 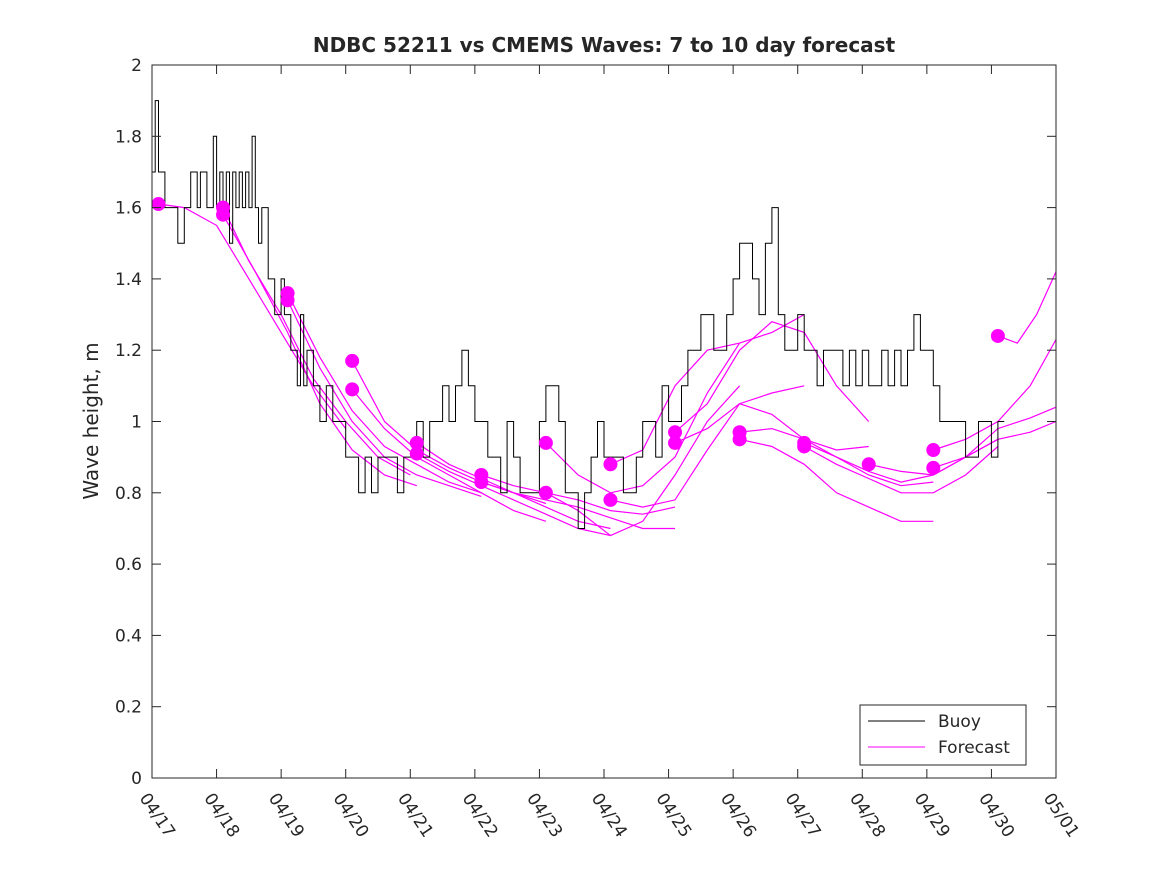 I want to click on y-tick-label: 0.8, so click(x=128, y=494).